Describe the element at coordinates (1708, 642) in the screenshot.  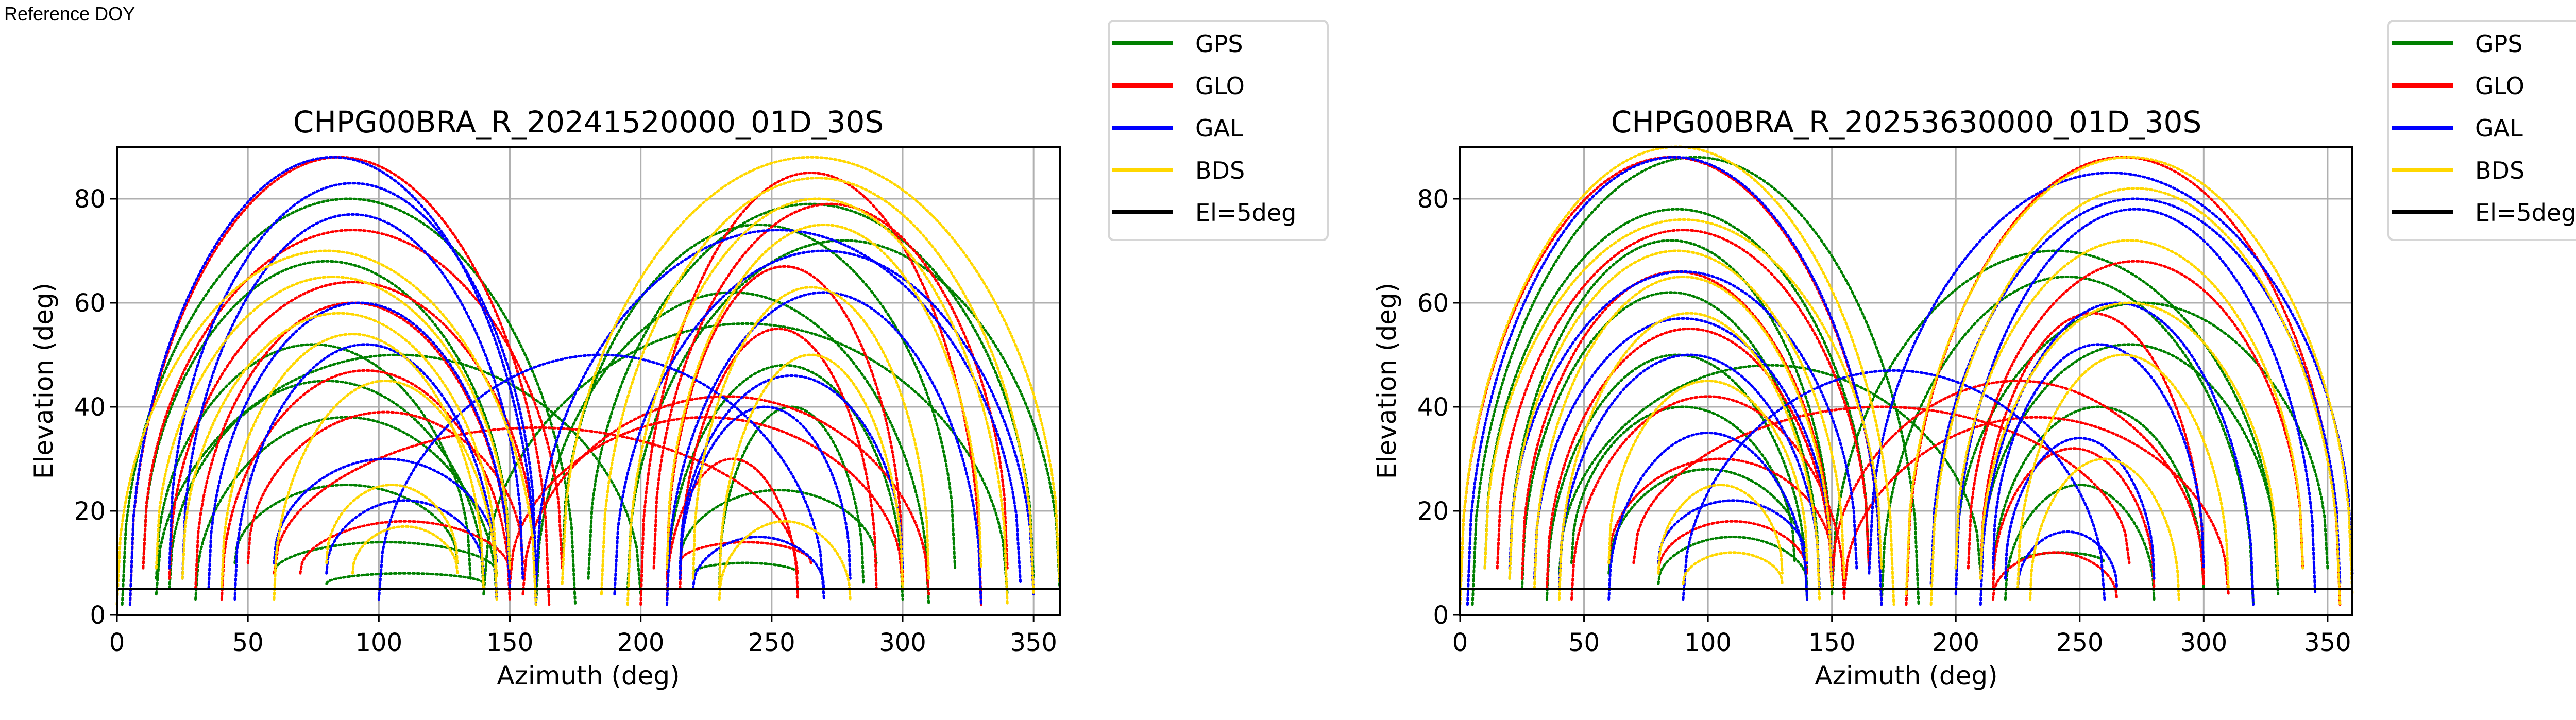
I see `x-tick-label: 100` at that location.